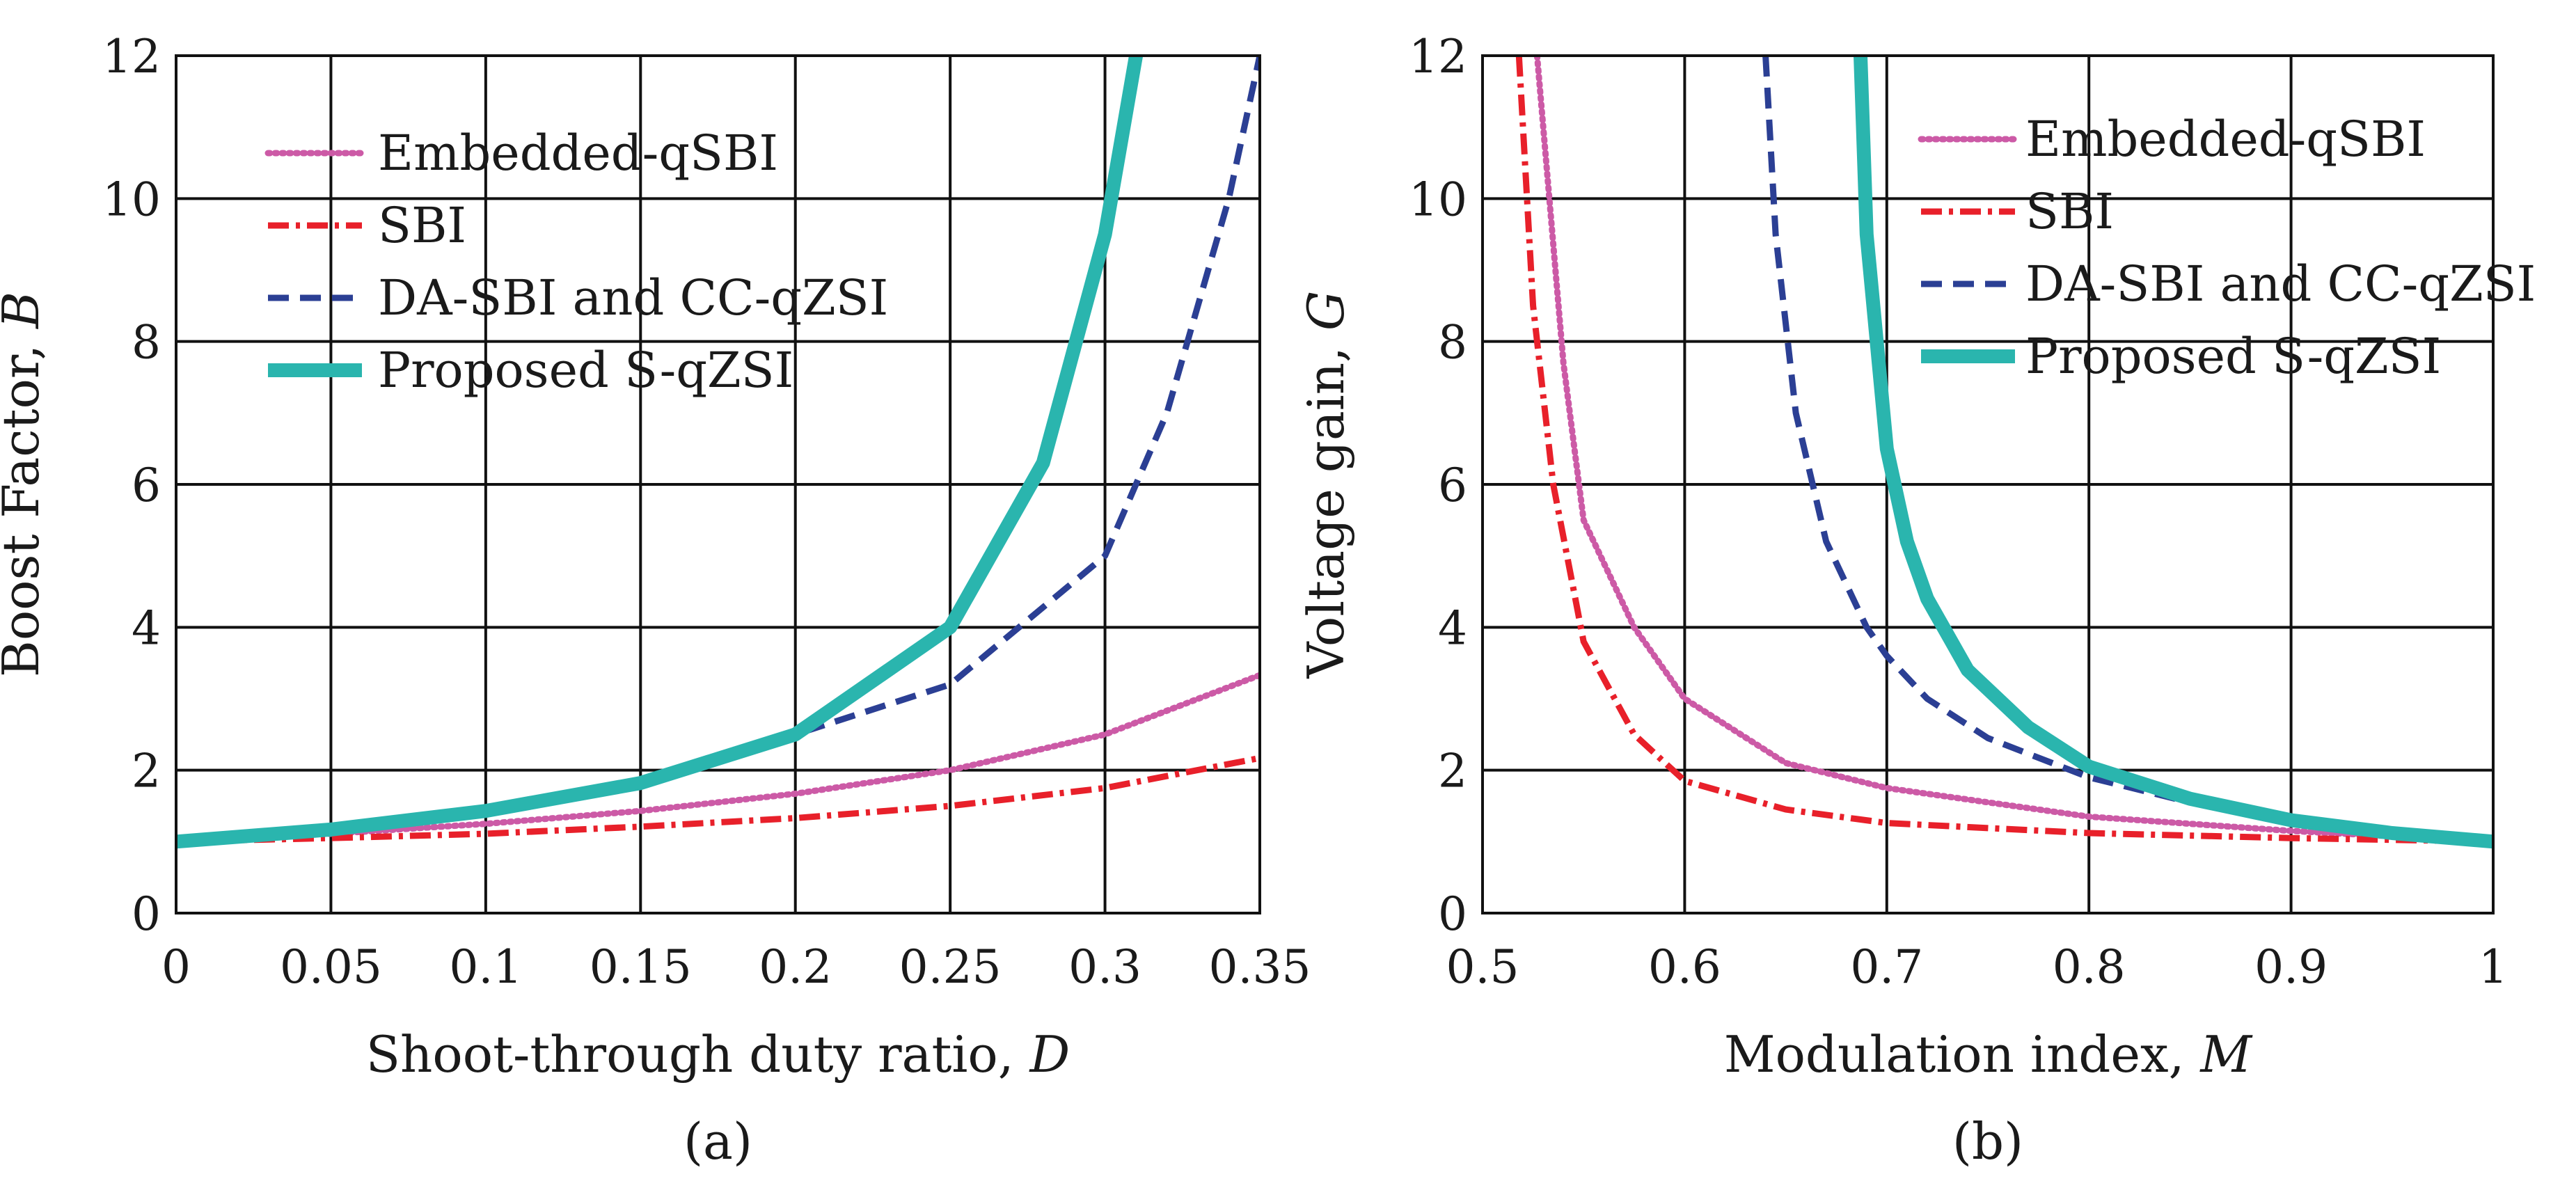 The image size is (2576, 1188). Describe the element at coordinates (1452, 343) in the screenshot. I see `chart-b-ytick-label-4: 8` at that location.